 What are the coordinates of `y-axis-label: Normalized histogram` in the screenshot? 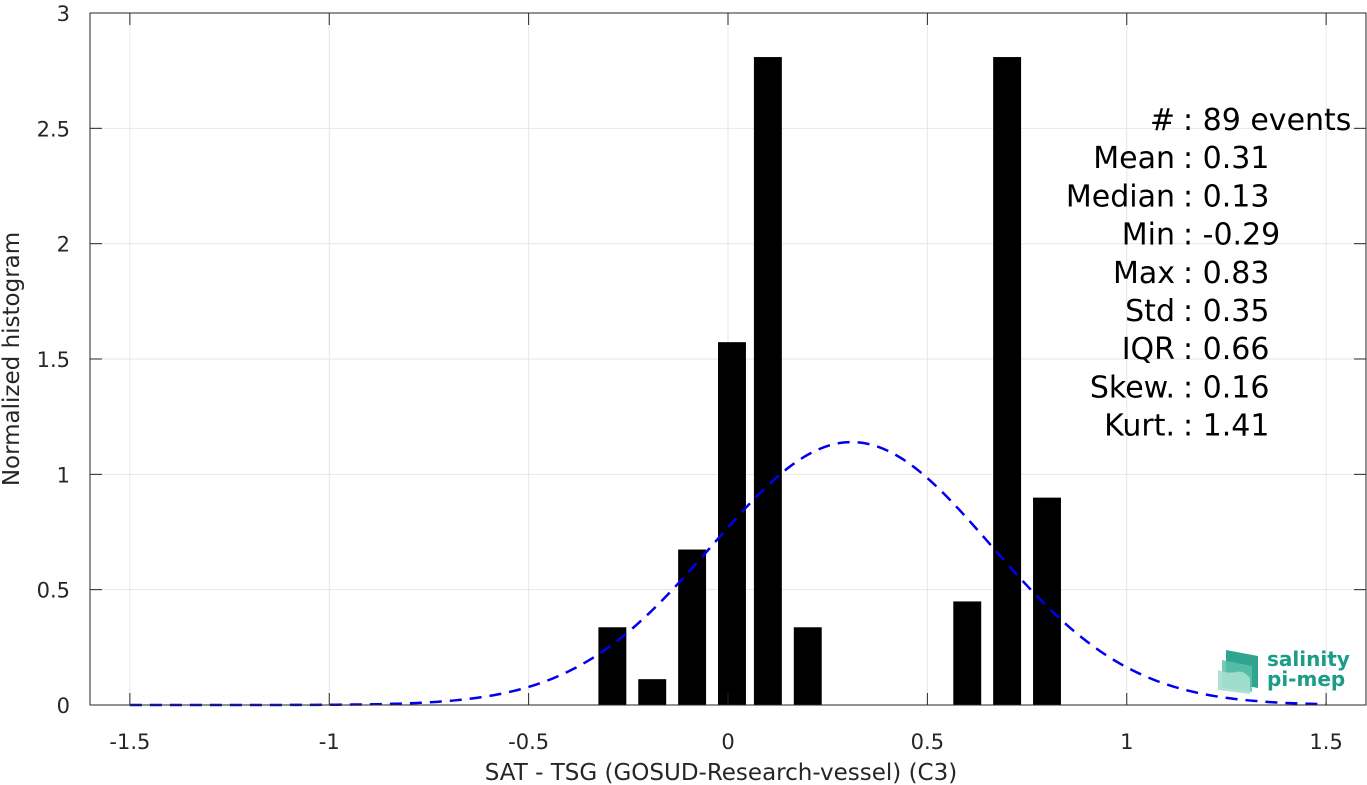 It's located at (12, 359).